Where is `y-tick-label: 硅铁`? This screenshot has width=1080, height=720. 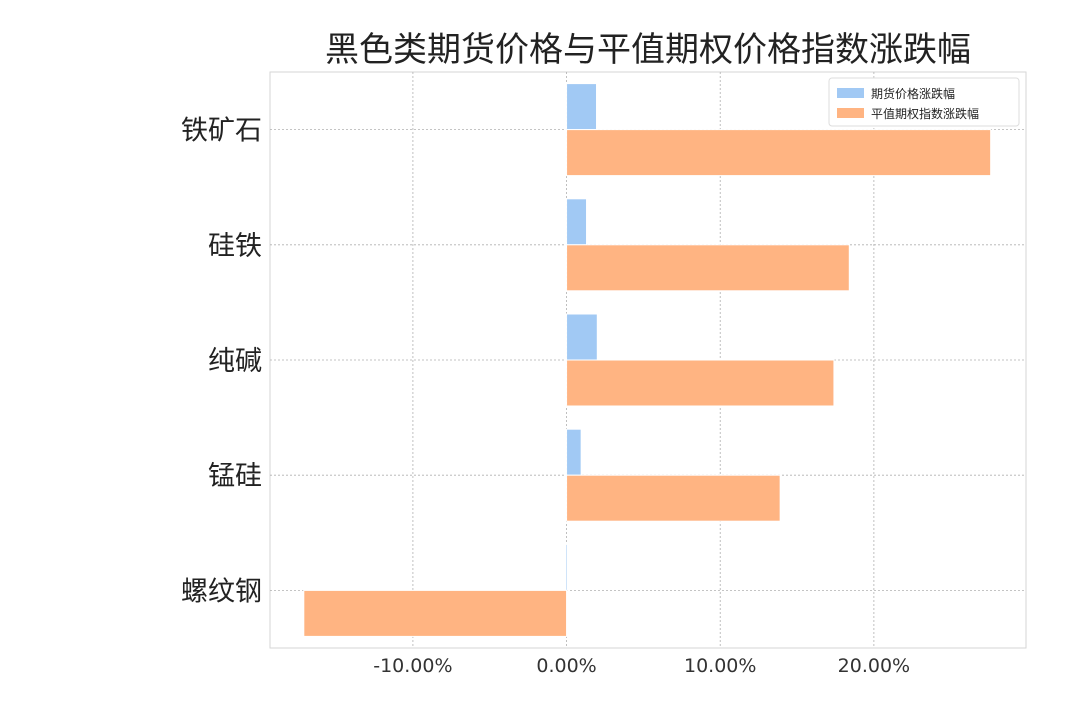
y-tick-label: 硅铁 is located at coordinates (235, 246).